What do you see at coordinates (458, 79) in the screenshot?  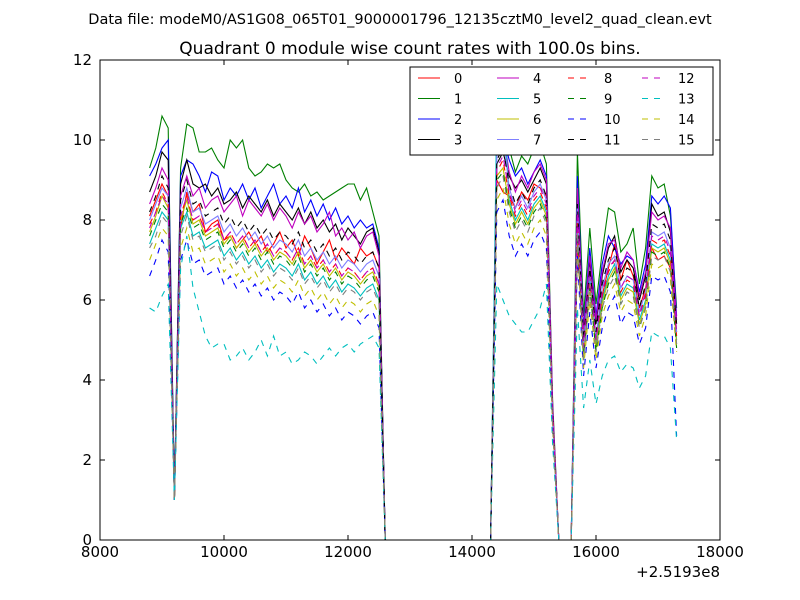 I see `legend-label-0: 0` at bounding box center [458, 79].